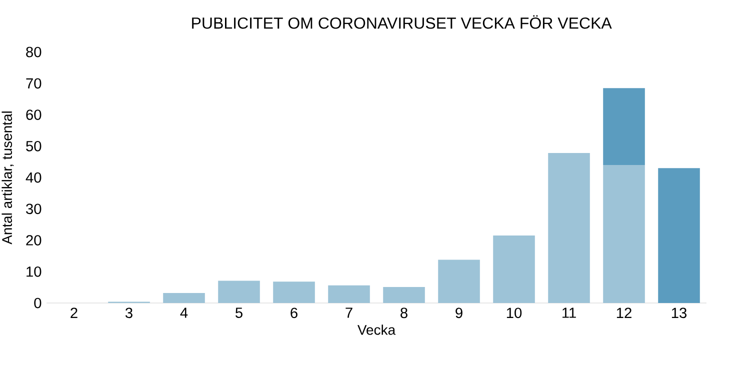  Describe the element at coordinates (34, 52) in the screenshot. I see `y-tick-label: 80` at that location.